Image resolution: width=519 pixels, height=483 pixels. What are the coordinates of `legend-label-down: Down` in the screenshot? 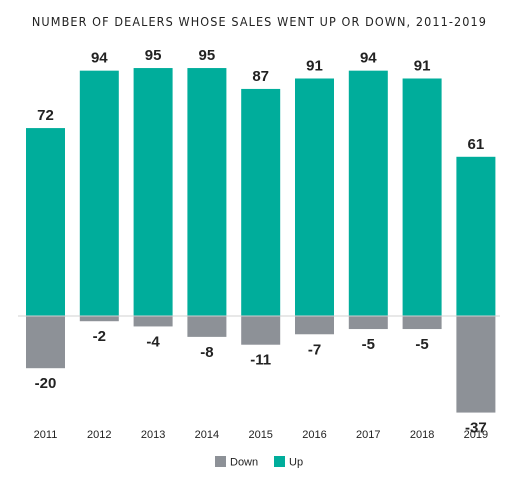 It's located at (244, 463).